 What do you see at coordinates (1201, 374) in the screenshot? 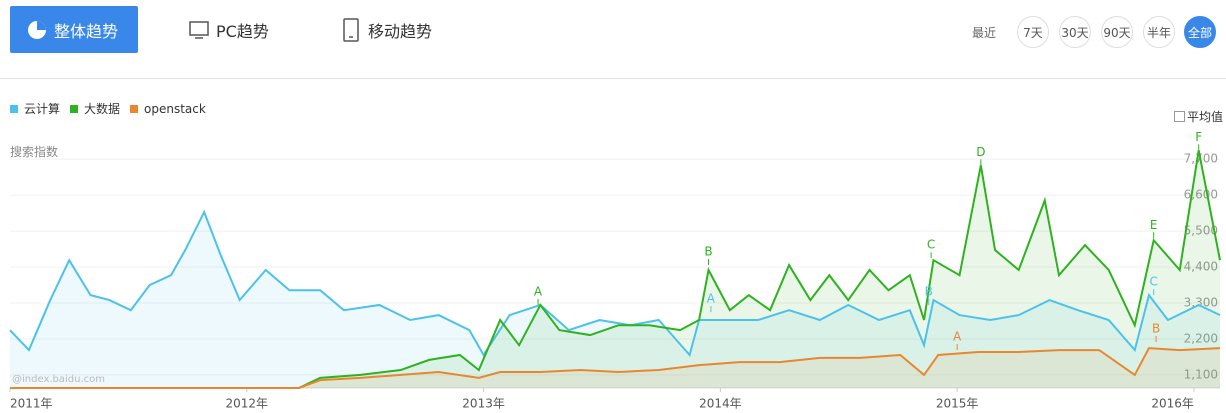
I see `y-tick-label: 1,100` at bounding box center [1201, 374].